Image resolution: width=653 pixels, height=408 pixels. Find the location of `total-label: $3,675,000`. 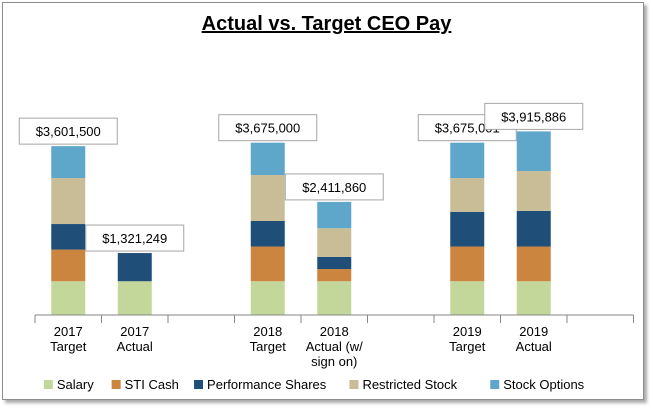

total-label: $3,675,000 is located at coordinates (267, 128).